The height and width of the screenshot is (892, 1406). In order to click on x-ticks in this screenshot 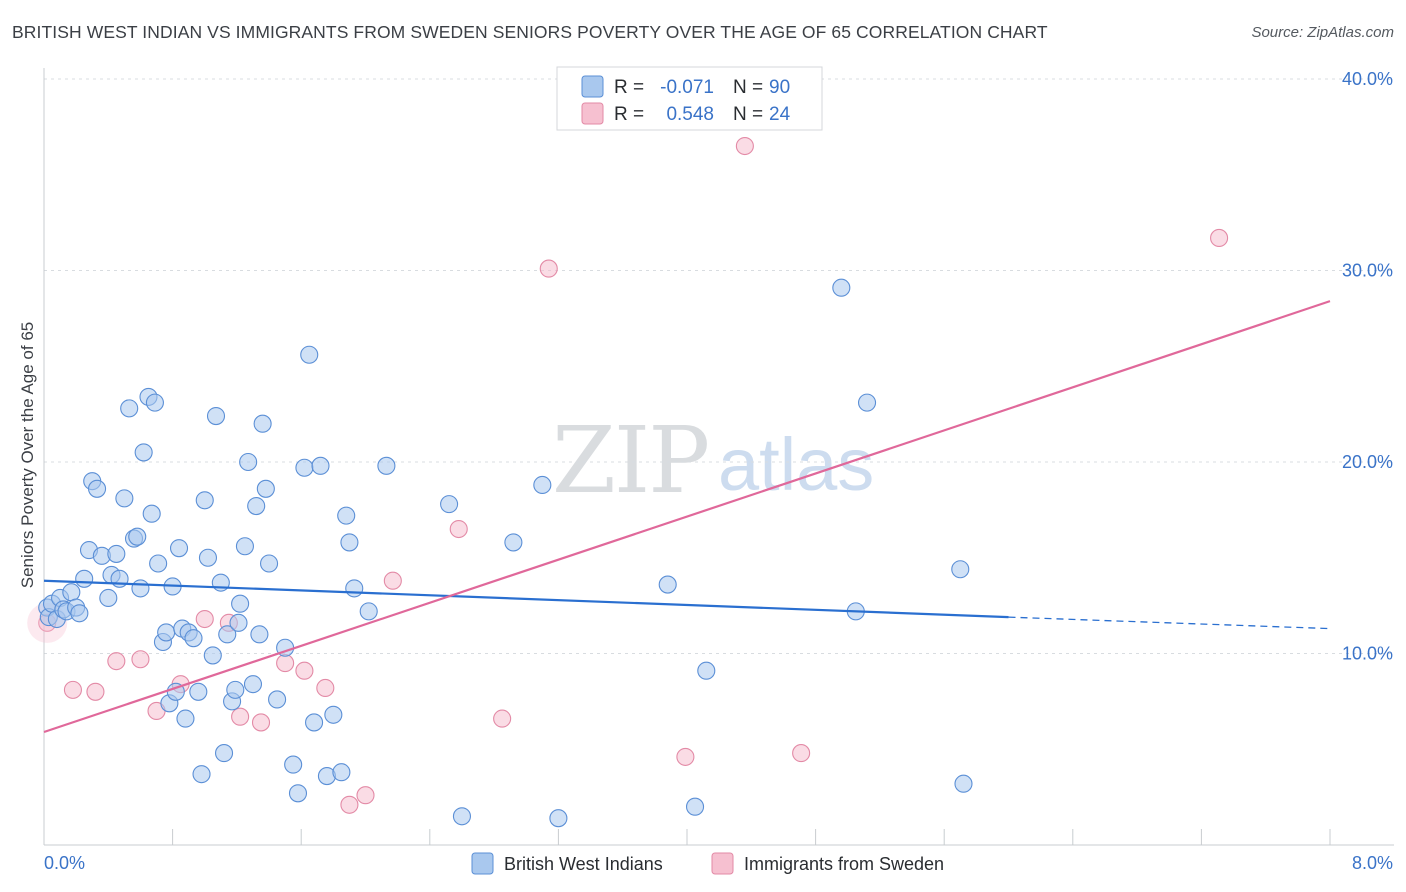, I will do `click(687, 837)`.